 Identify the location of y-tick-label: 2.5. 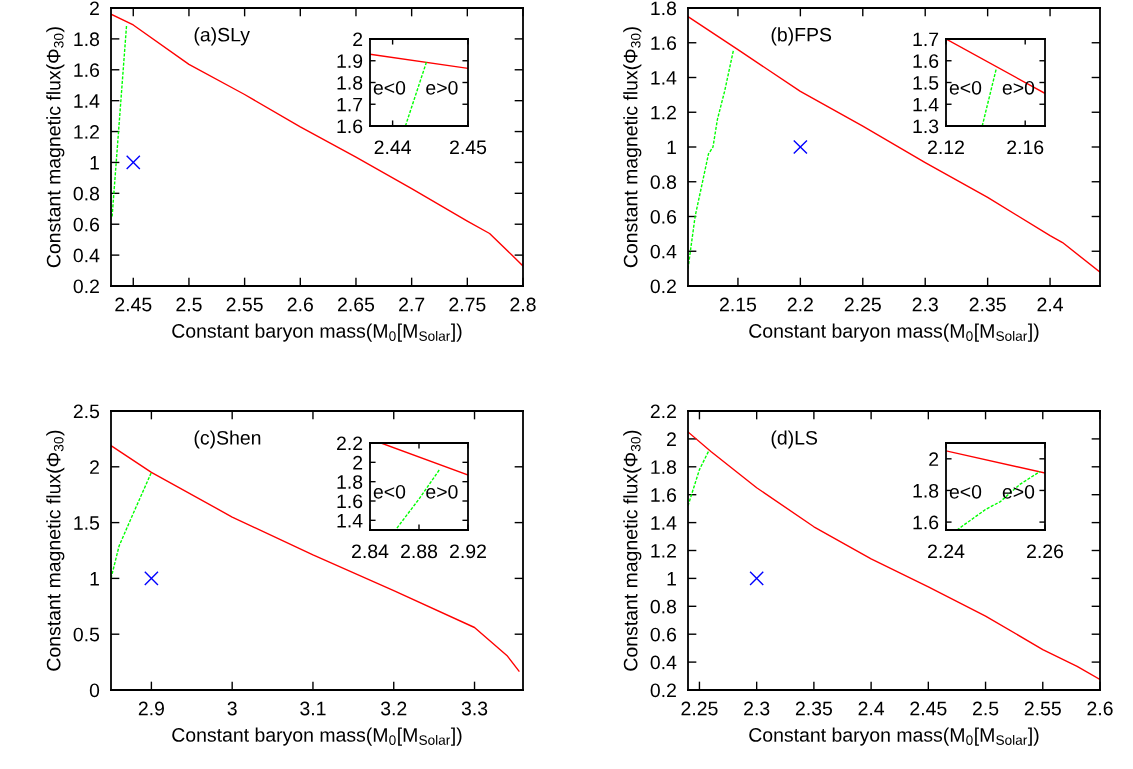
(86, 411).